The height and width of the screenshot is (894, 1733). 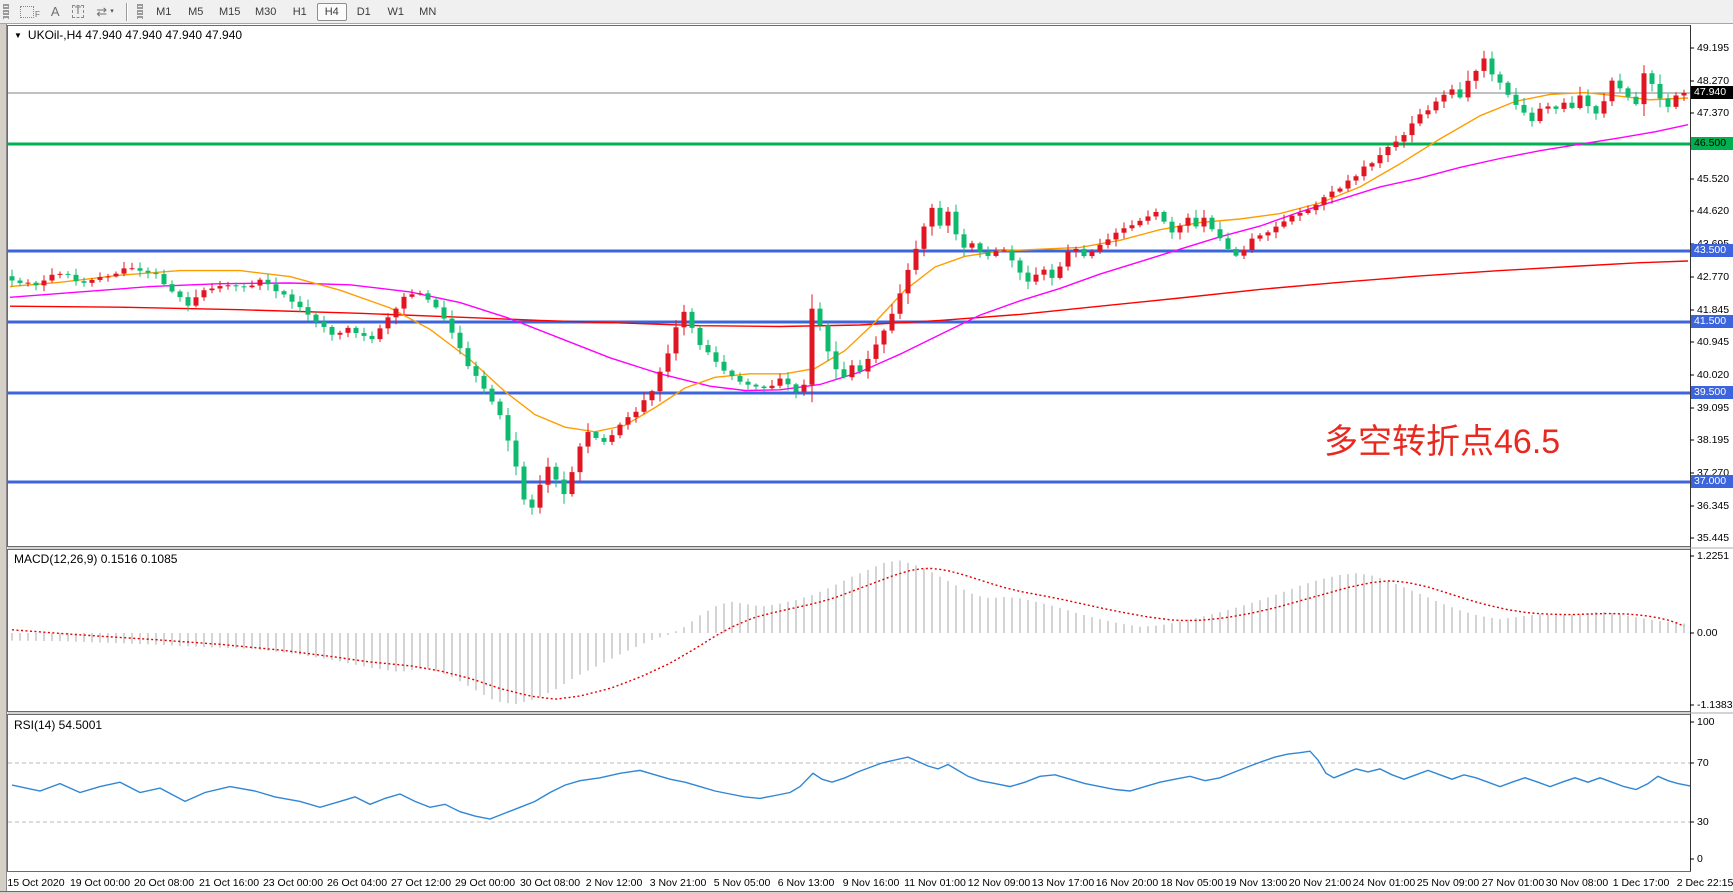 What do you see at coordinates (3, 459) in the screenshot?
I see `window-left-edge` at bounding box center [3, 459].